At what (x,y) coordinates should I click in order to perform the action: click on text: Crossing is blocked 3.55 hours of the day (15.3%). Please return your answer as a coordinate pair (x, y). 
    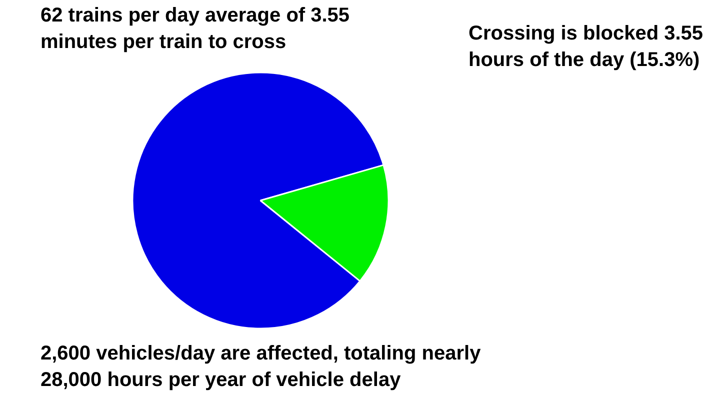
    Looking at the image, I should click on (586, 46).